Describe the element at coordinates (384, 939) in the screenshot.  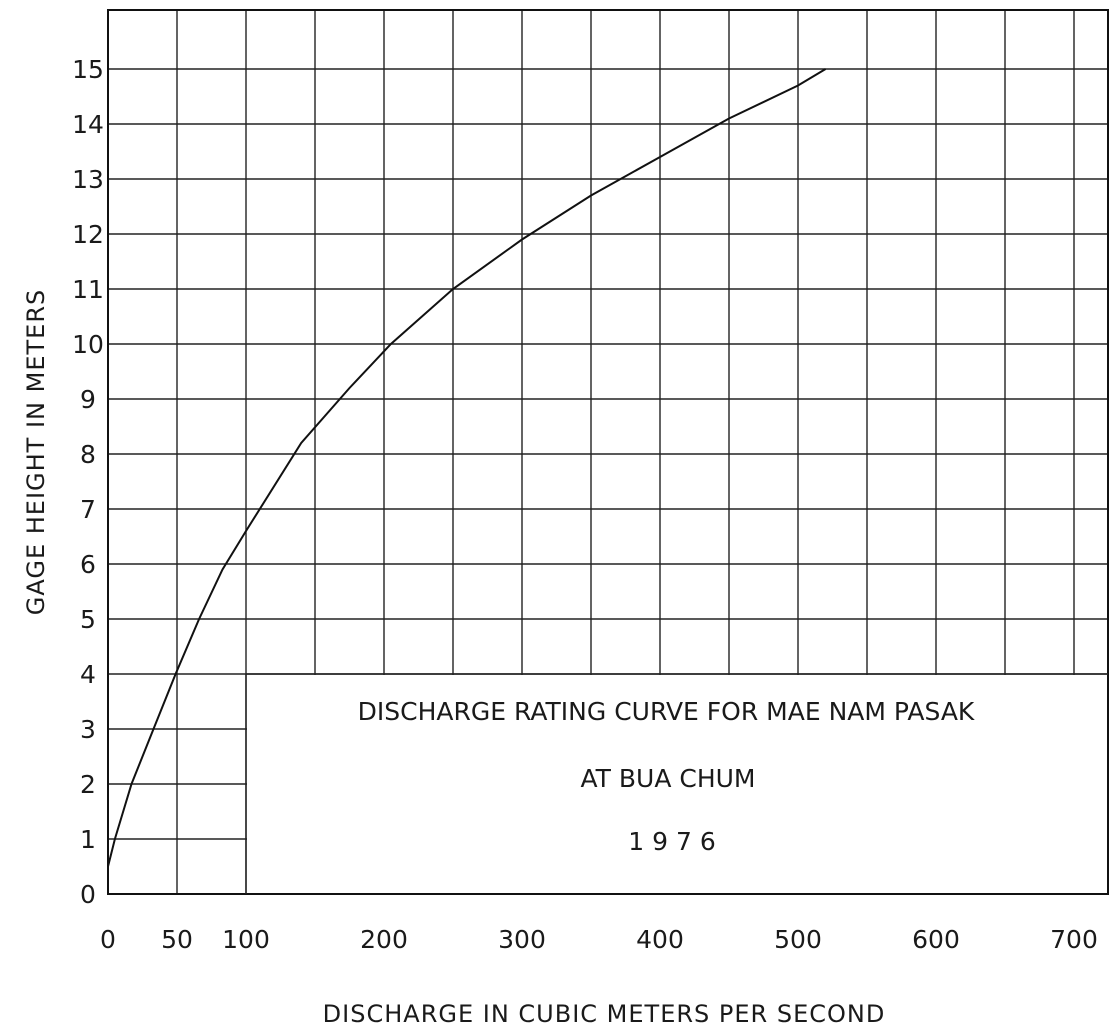
I see `x-tick-label: 200` at that location.